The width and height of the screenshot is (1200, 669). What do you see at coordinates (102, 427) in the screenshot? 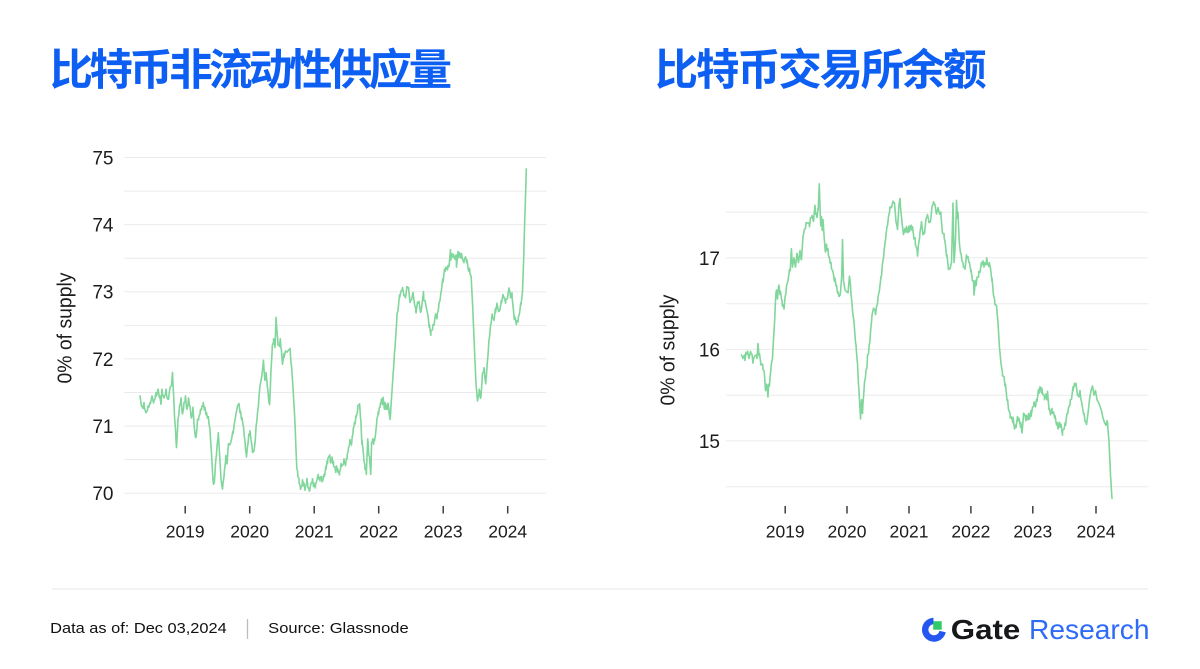
I see `svg-text: 71` at bounding box center [102, 427].